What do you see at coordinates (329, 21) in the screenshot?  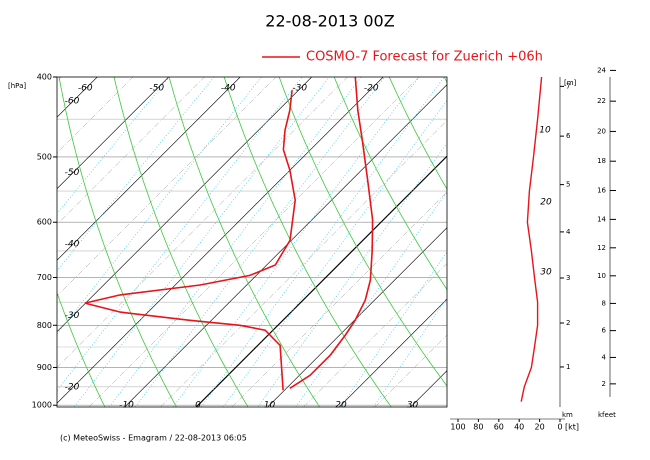 I see `chart-title: 22-08-2013 00Z` at bounding box center [329, 21].